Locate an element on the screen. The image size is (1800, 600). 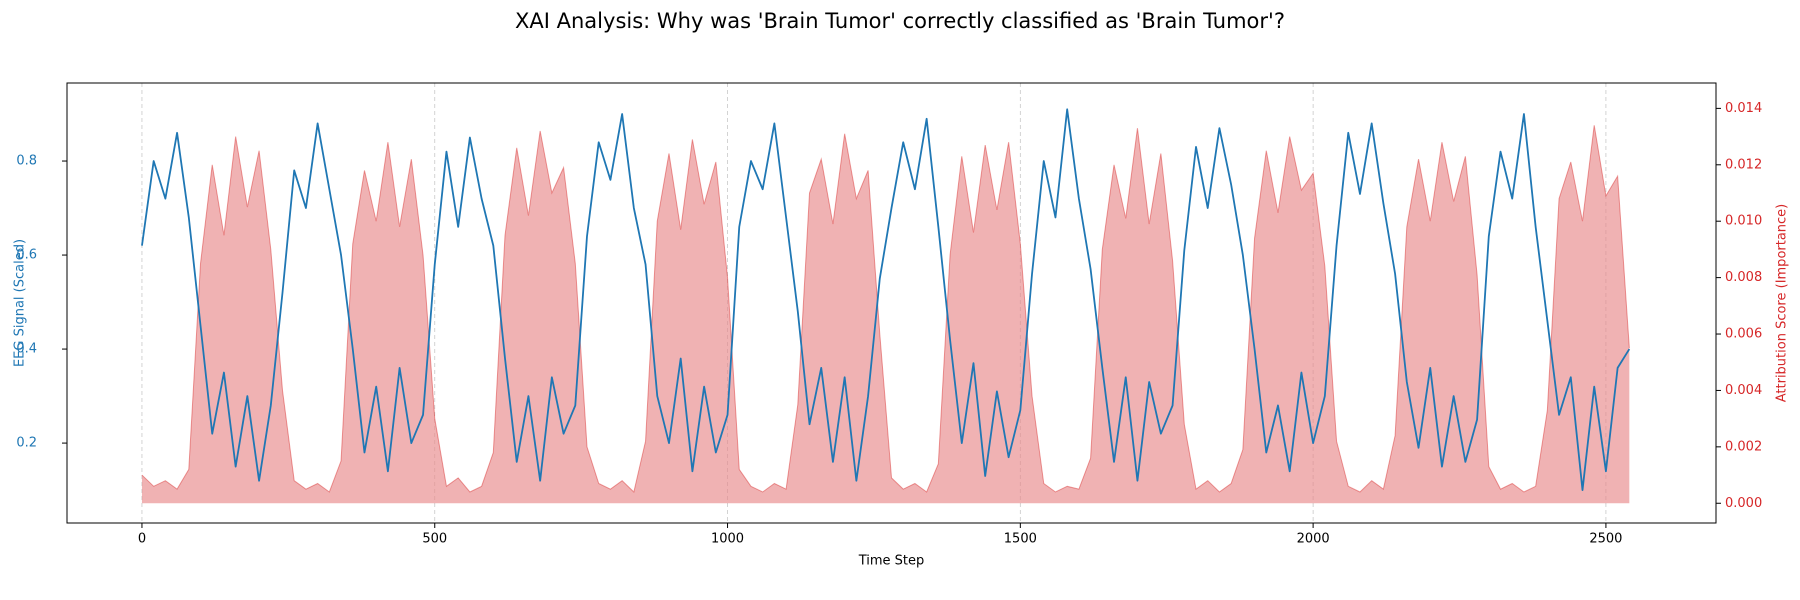
x-axis-label: Time Step is located at coordinates (891, 561).